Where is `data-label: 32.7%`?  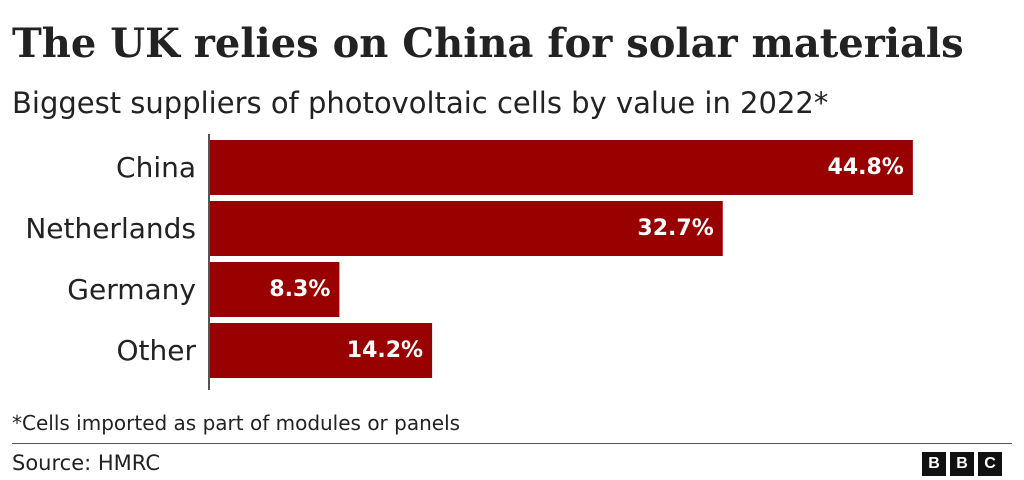
data-label: 32.7% is located at coordinates (675, 228).